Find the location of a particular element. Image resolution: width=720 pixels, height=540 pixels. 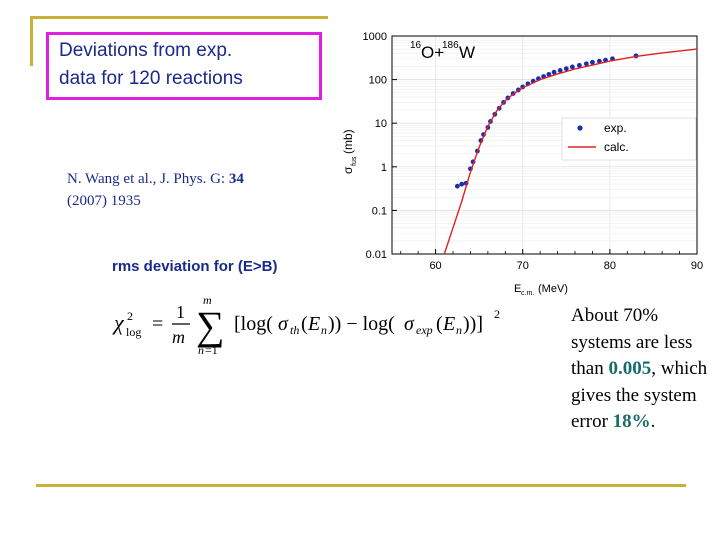

annotation-mass1: 16 is located at coordinates (416, 45).